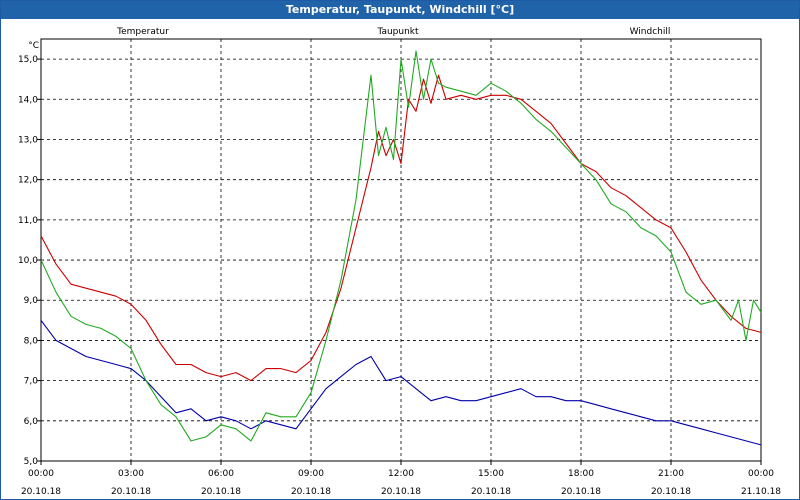 The image size is (800, 500). Describe the element at coordinates (671, 474) in the screenshot. I see `x-tick-time: 21:00` at that location.